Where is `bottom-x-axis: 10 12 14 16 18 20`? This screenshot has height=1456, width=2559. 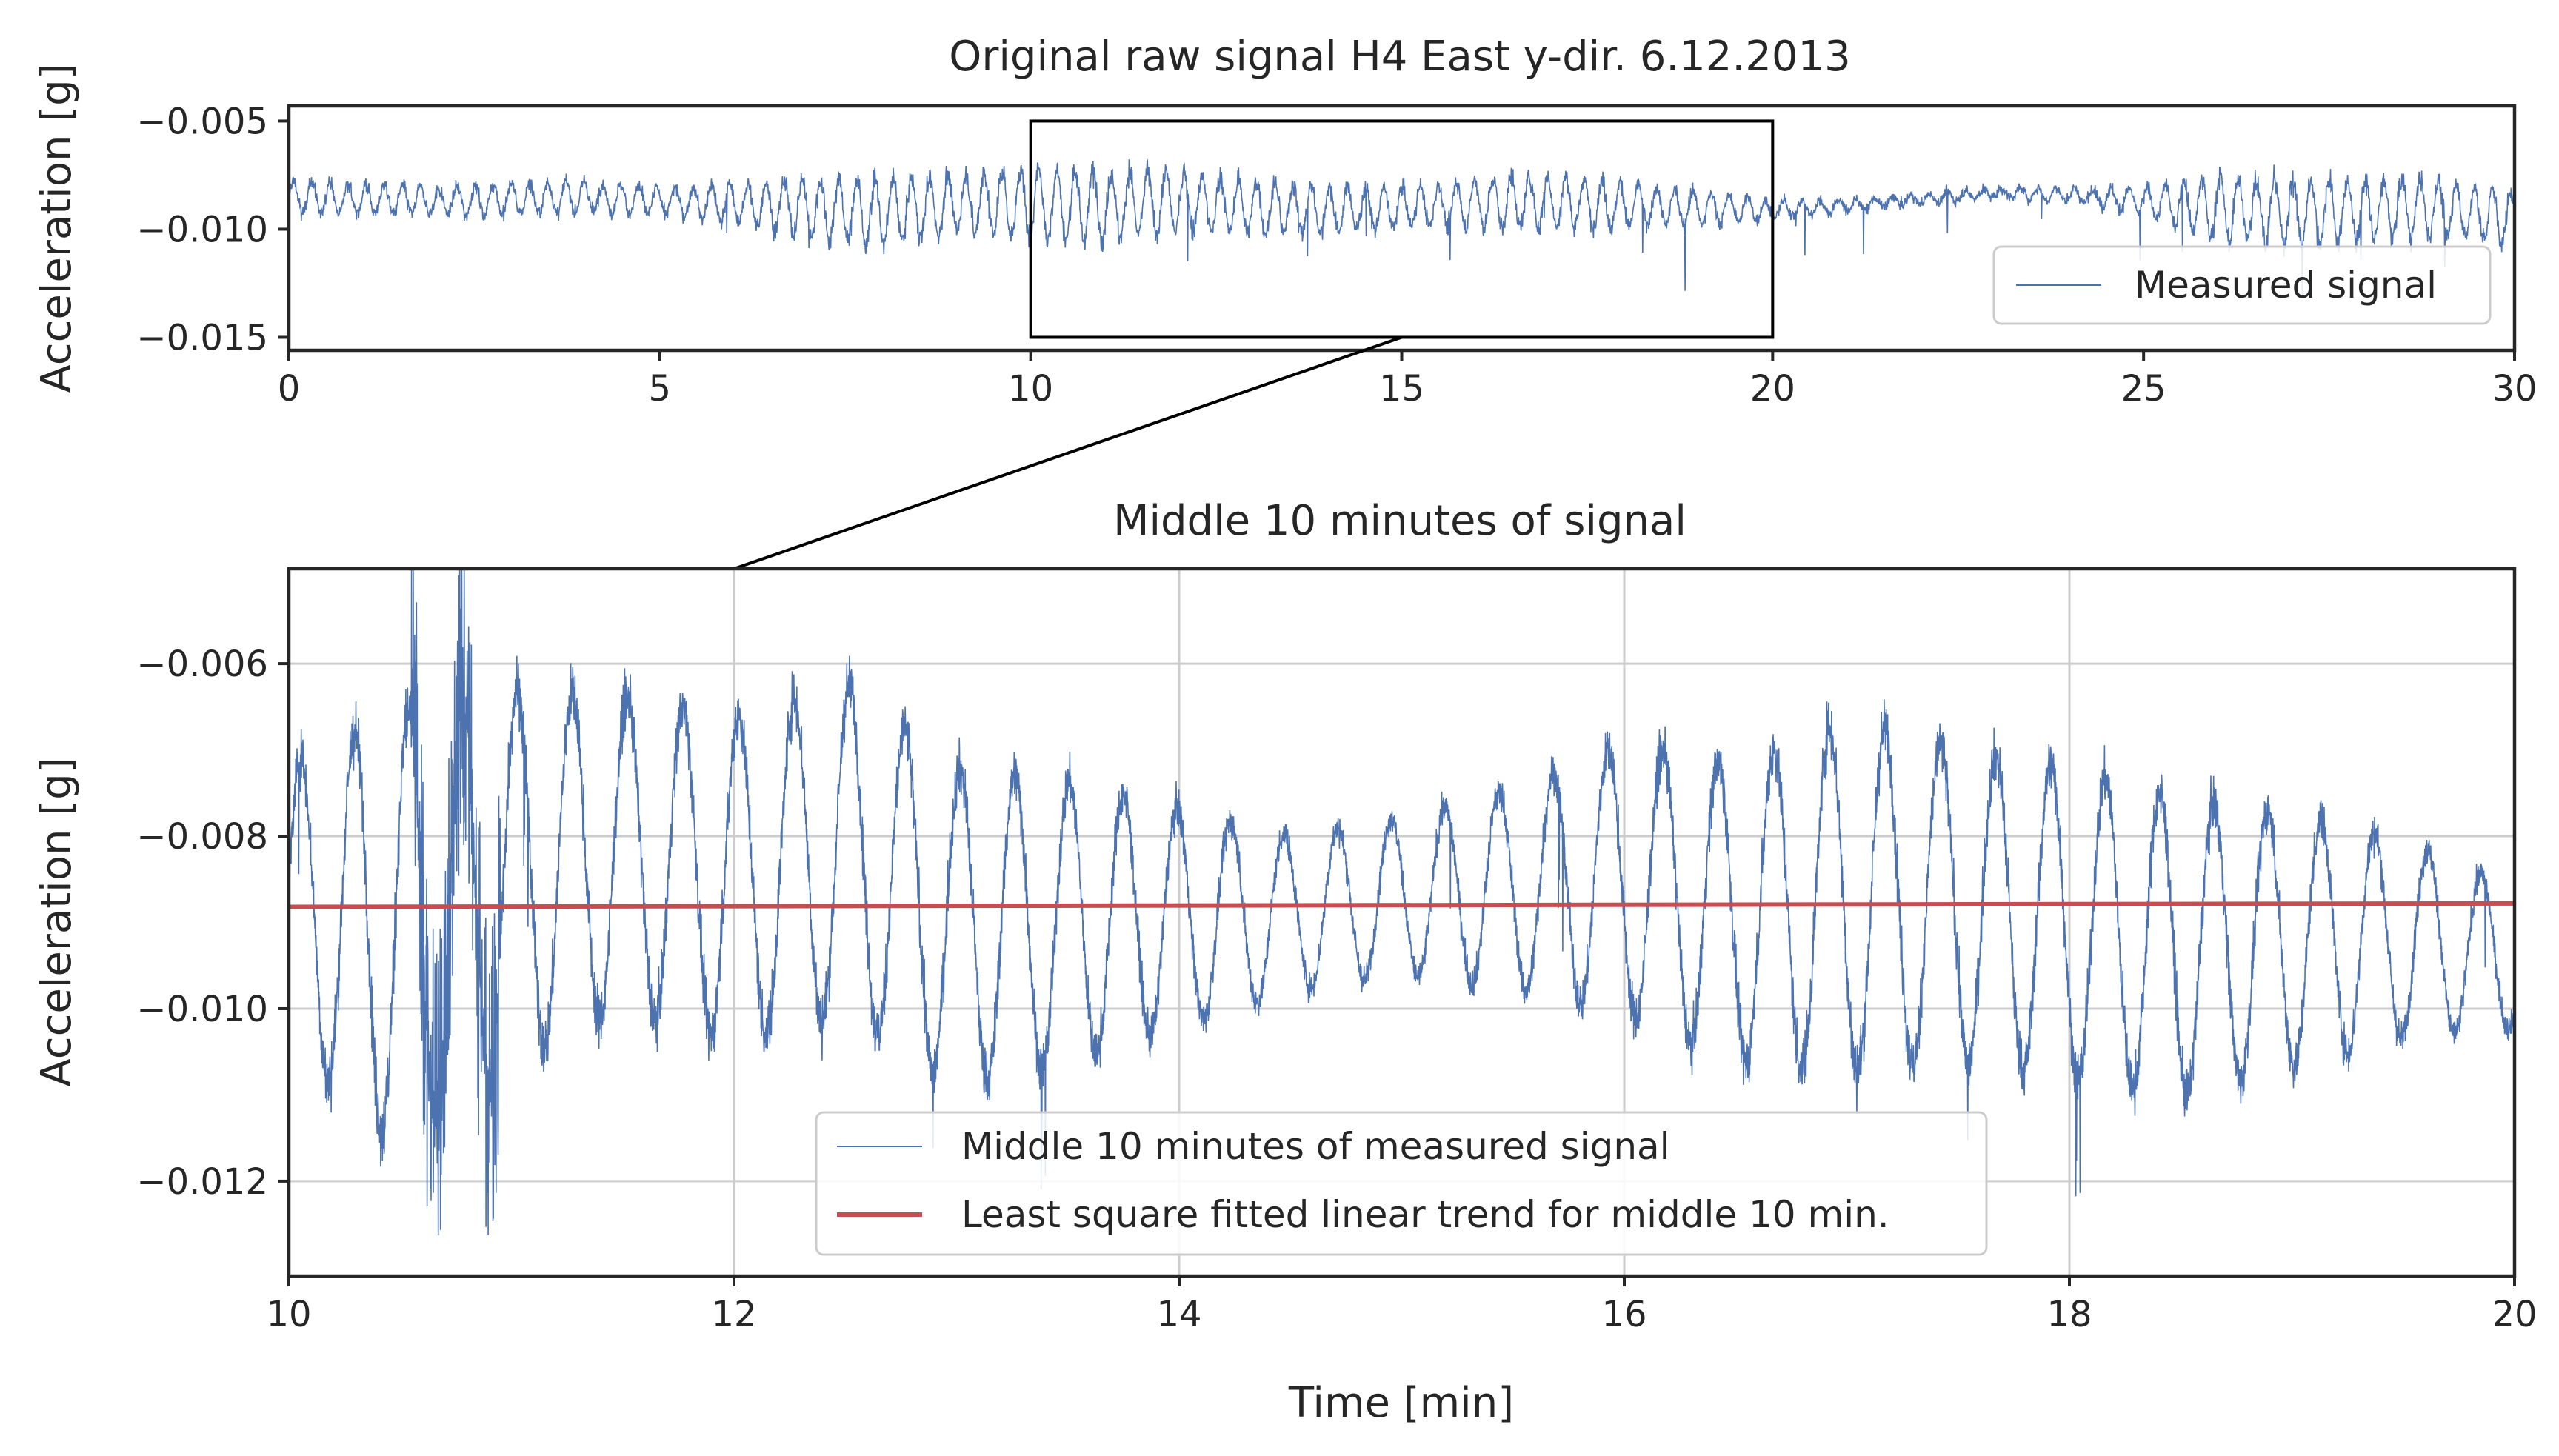
bottom-x-axis: 10 12 14 16 18 20 is located at coordinates (1402, 1305).